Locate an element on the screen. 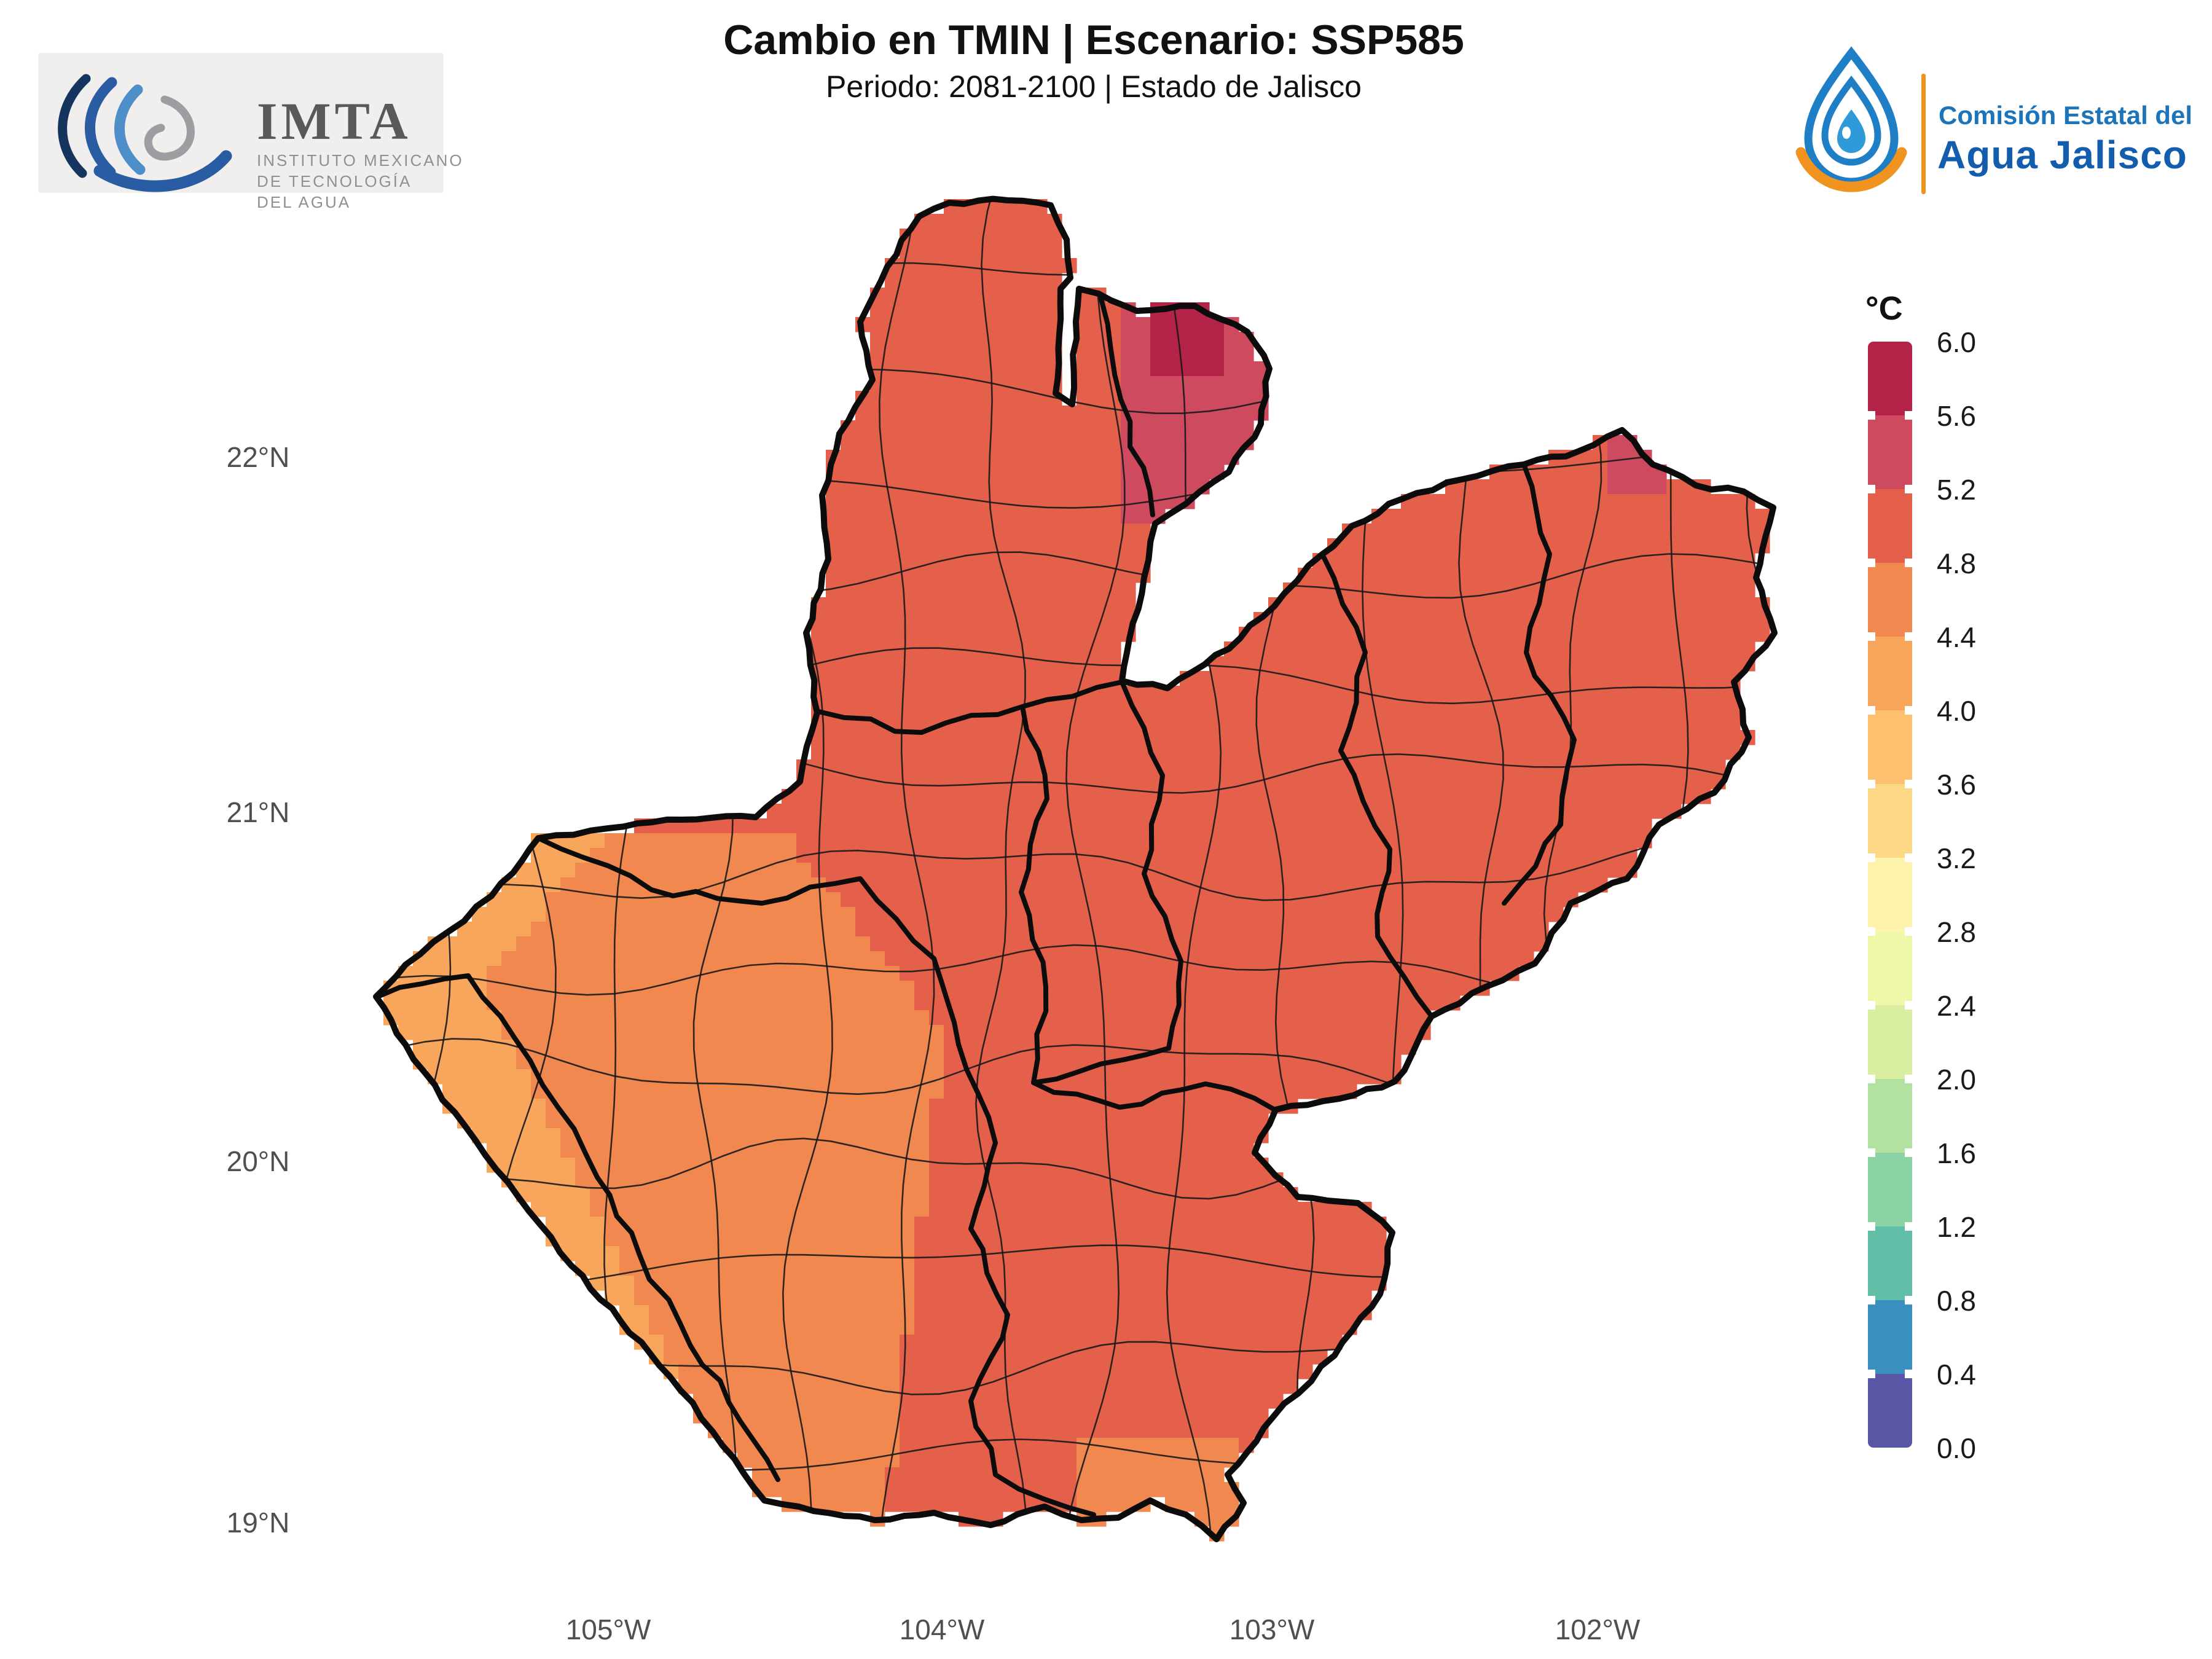 Image resolution: width=2212 pixels, height=1659 pixels. cea-agua-jalisco-logo: Comisión Estatal del Agua Jalisco is located at coordinates (1993, 120).